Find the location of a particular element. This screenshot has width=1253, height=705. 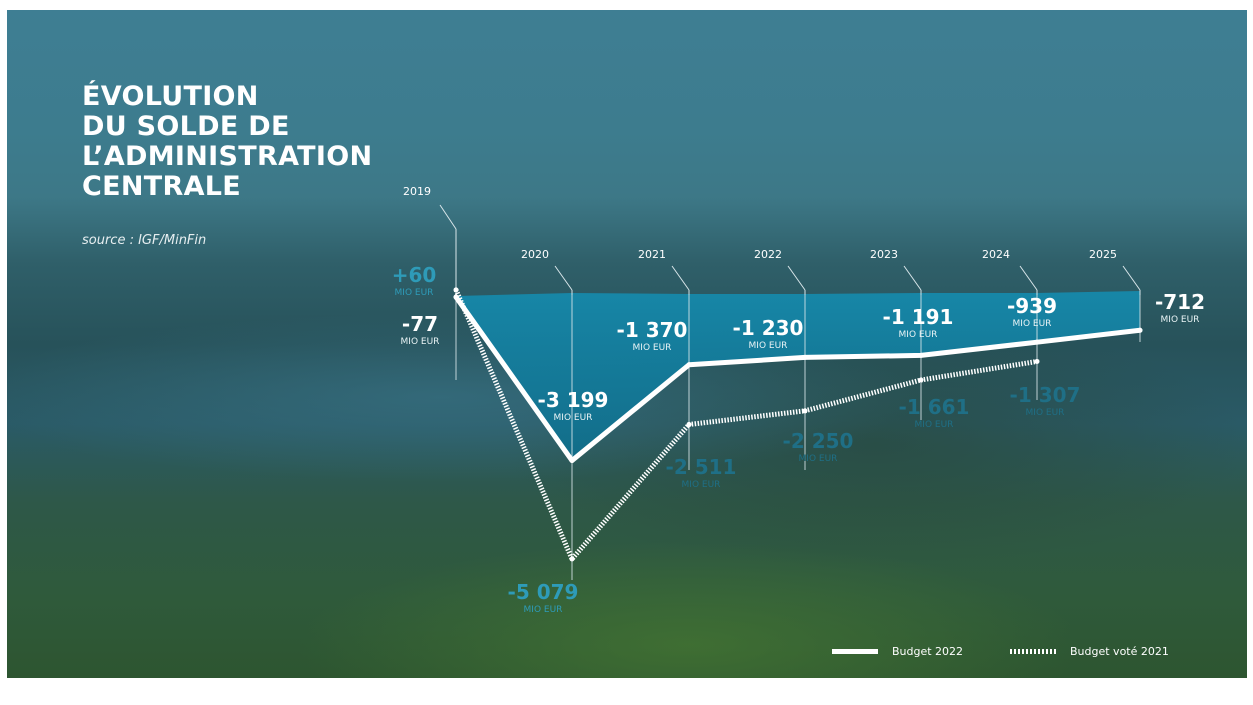

point-budget-2022-2024 is located at coordinates (1037, 342).